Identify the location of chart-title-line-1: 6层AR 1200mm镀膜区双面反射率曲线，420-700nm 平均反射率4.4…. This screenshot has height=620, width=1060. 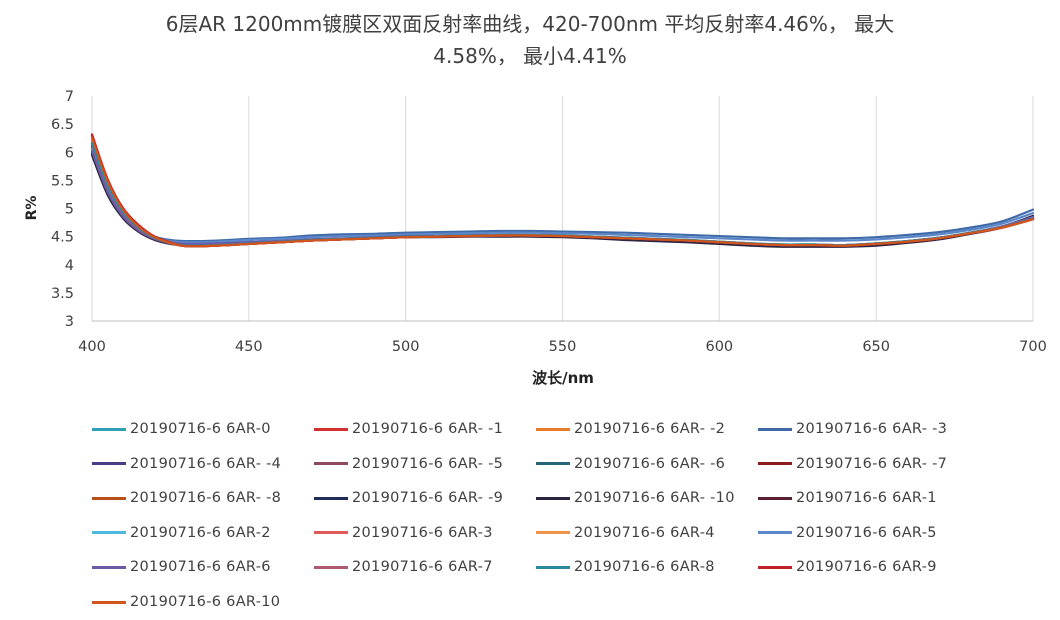
(530, 24).